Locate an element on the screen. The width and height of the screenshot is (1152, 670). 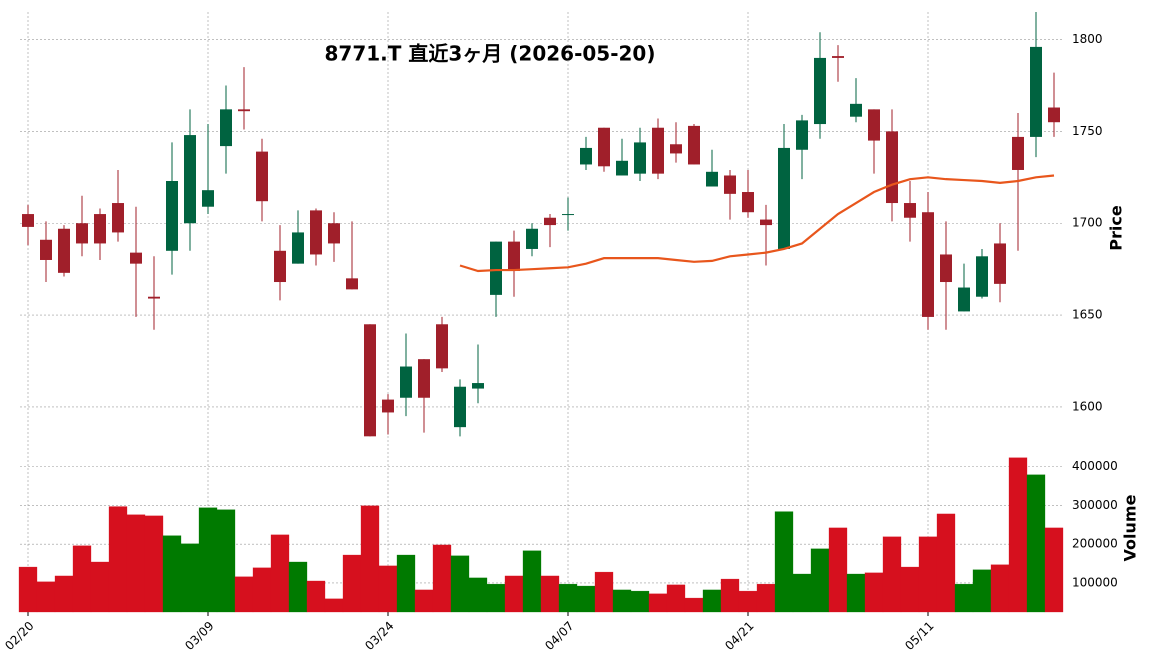
y-tick-label: 1750 is located at coordinates (1087, 131).